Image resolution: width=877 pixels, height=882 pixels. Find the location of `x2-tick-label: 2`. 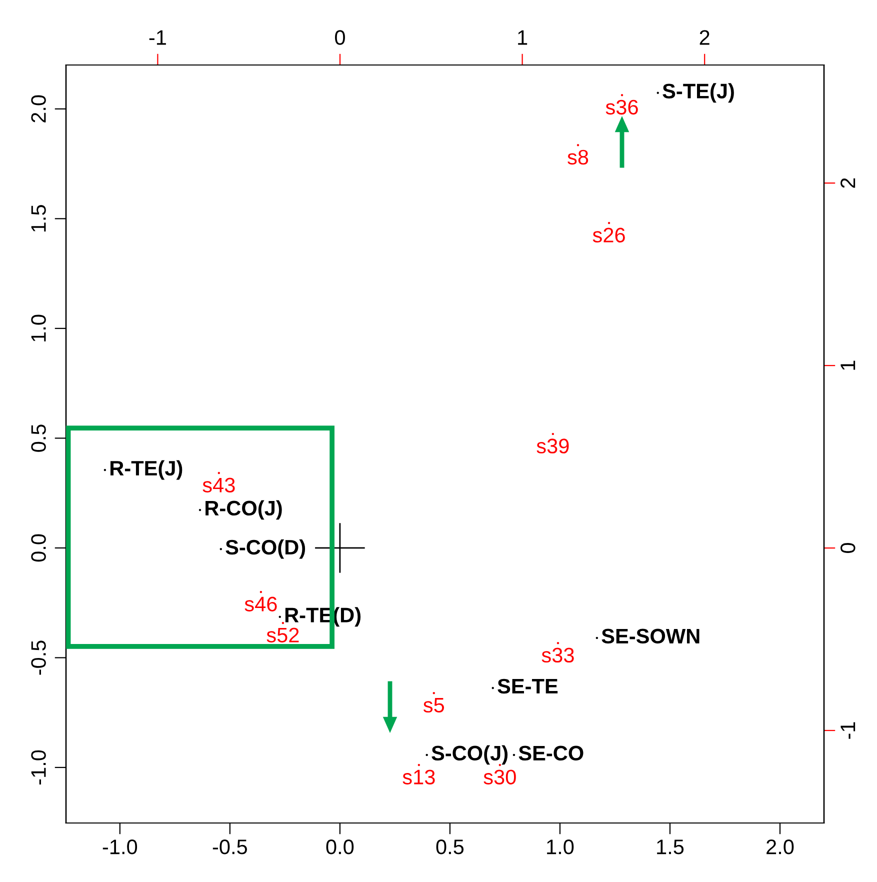

x2-tick-label: 2 is located at coordinates (705, 37).